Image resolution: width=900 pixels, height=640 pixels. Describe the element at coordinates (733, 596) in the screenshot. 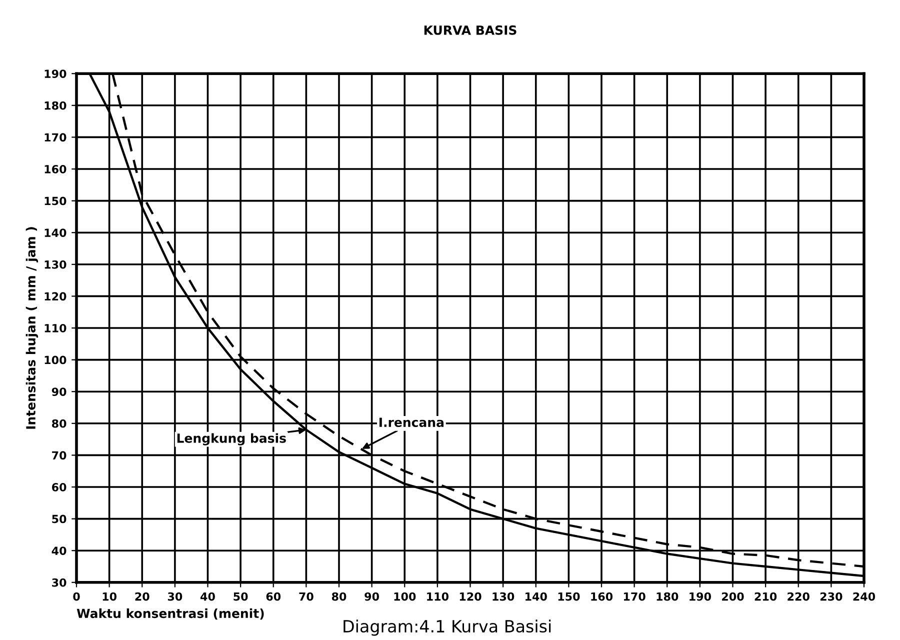

I see `x-tick-label: 200` at that location.